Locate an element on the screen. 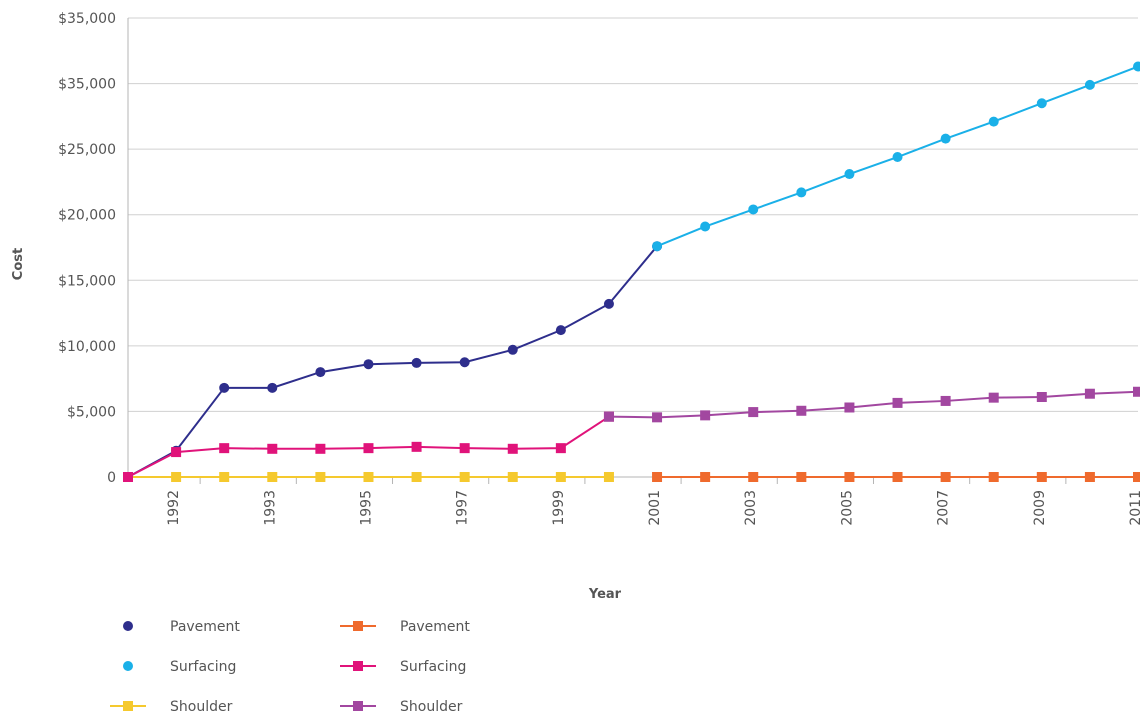  x-tick-label: 1995 is located at coordinates (366, 508).